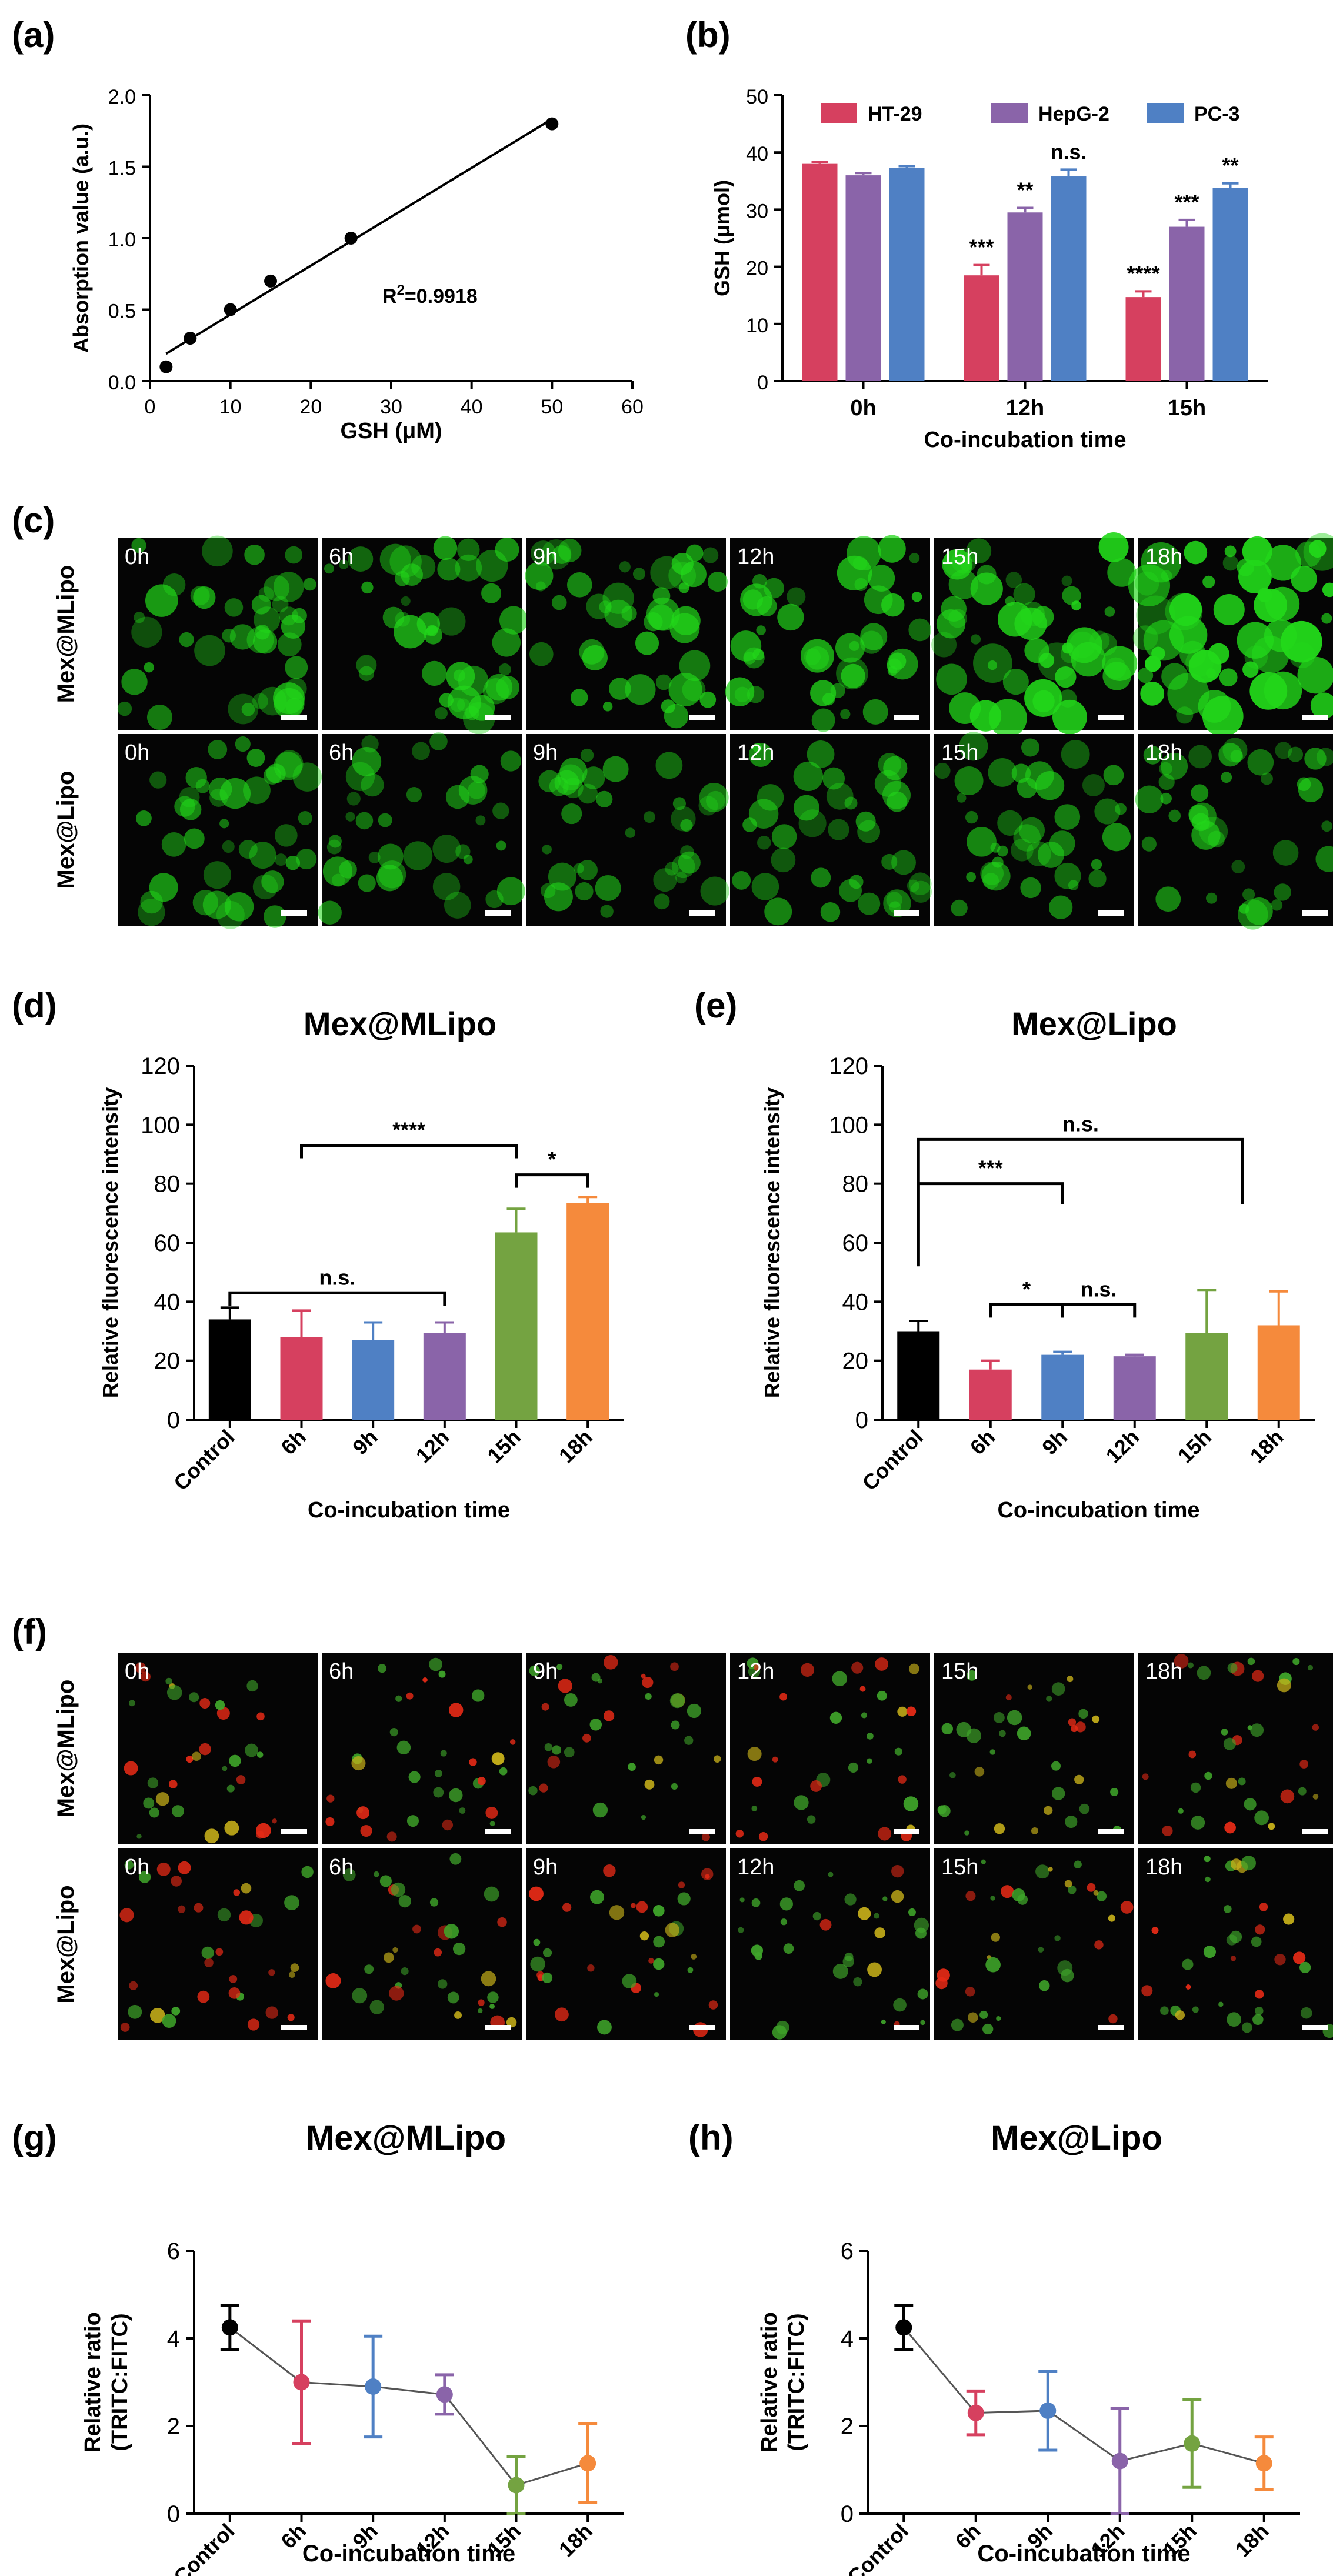 This screenshot has width=1333, height=2576. What do you see at coordinates (1034, 1944) in the screenshot?
I see `micrograph-tile: 15h` at bounding box center [1034, 1944].